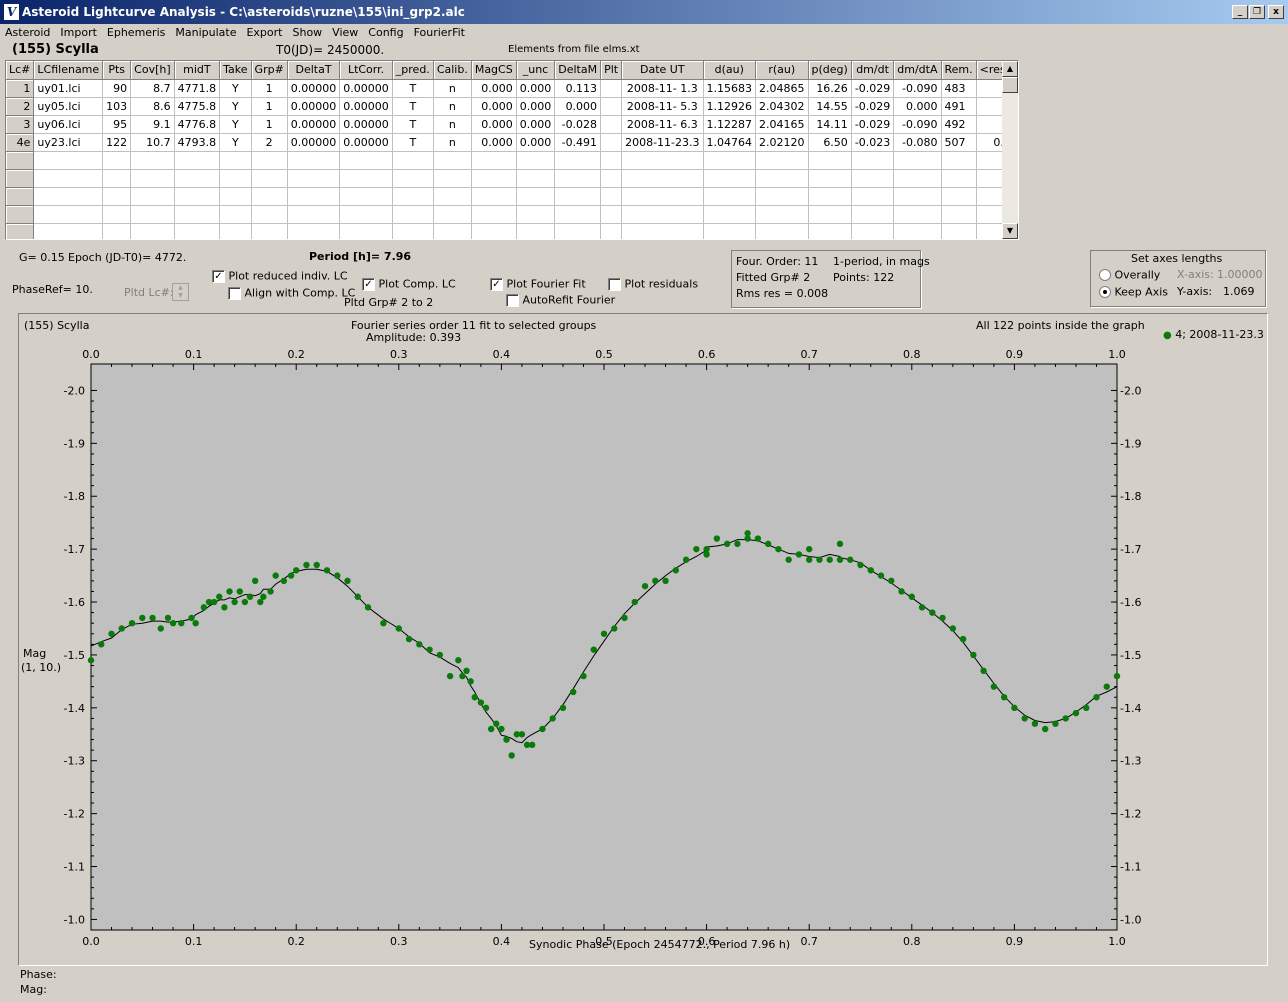 The height and width of the screenshot is (1002, 1288). Describe the element at coordinates (873, 142) in the screenshot. I see `table-cell: -0.023` at that location.